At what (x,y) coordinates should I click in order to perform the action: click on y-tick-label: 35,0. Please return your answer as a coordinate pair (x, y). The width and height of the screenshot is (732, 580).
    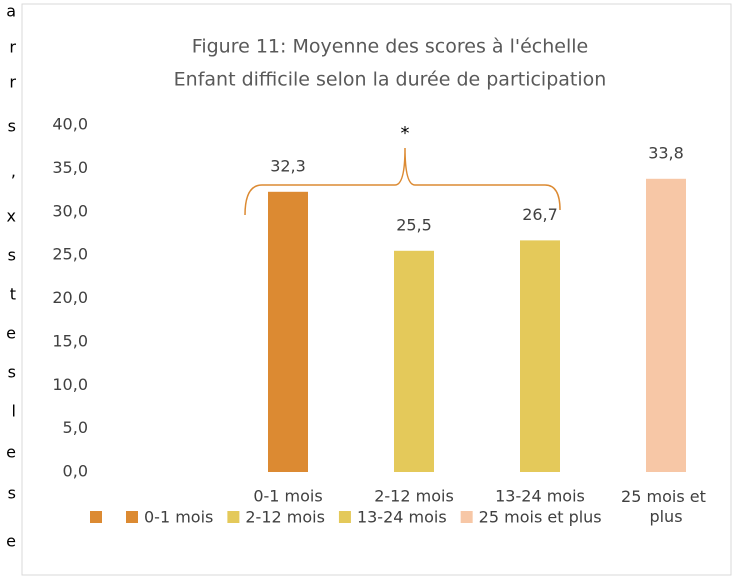
    Looking at the image, I should click on (70, 167).